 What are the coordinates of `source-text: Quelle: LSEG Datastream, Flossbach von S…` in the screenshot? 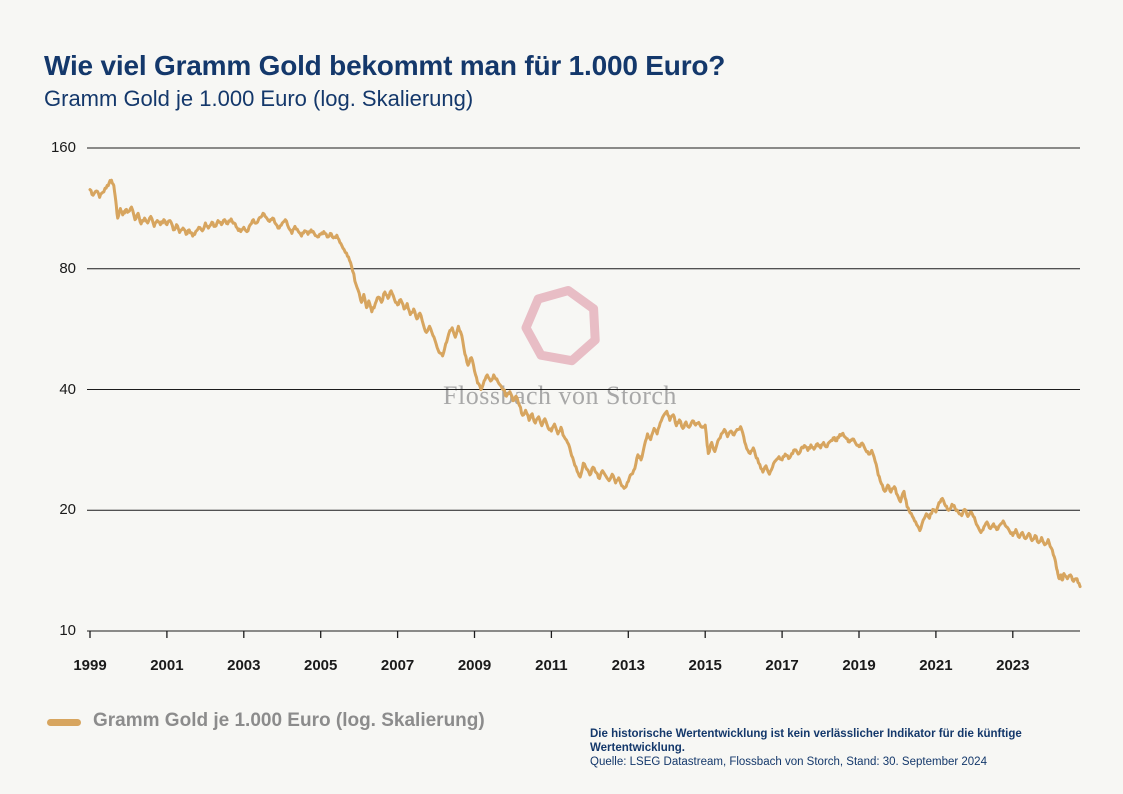 It's located at (788, 762).